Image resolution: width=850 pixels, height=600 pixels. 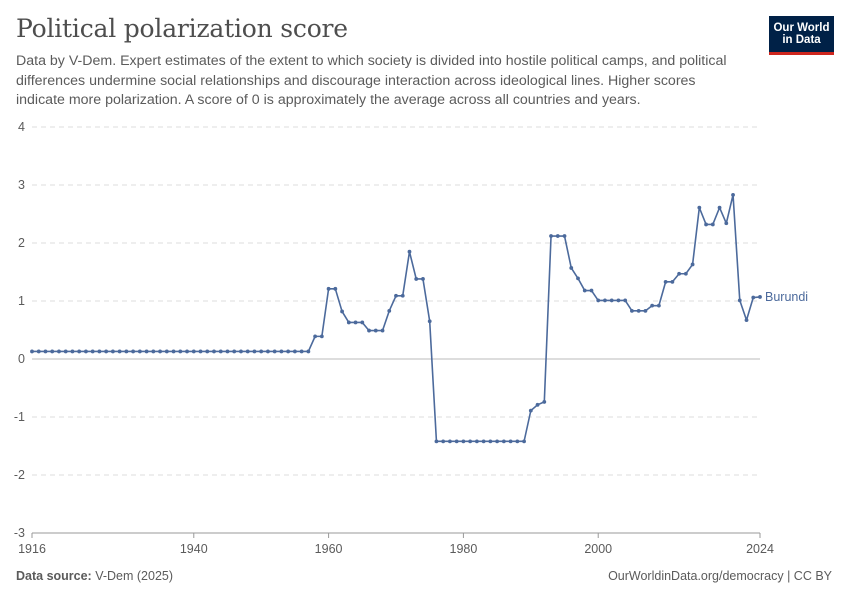 I want to click on x-tick-label: 1940, so click(x=194, y=549).